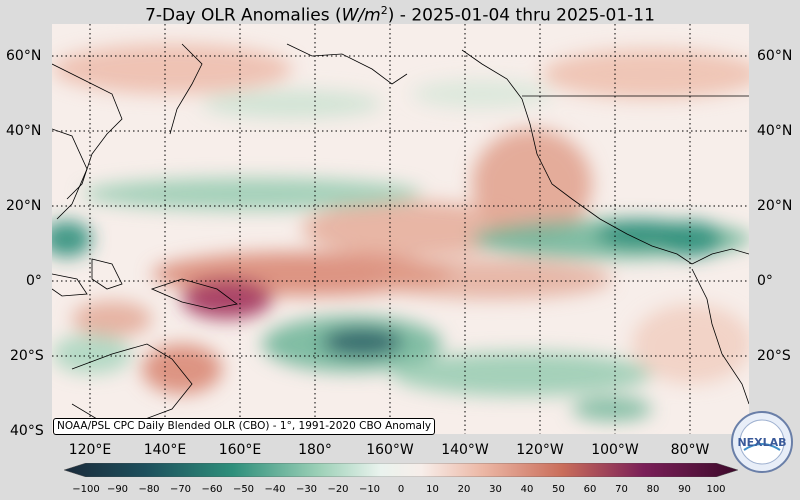 Image resolution: width=800 pixels, height=500 pixels. What do you see at coordinates (765, 281) in the screenshot?
I see `lat-label-0-right: 0°` at bounding box center [765, 281].